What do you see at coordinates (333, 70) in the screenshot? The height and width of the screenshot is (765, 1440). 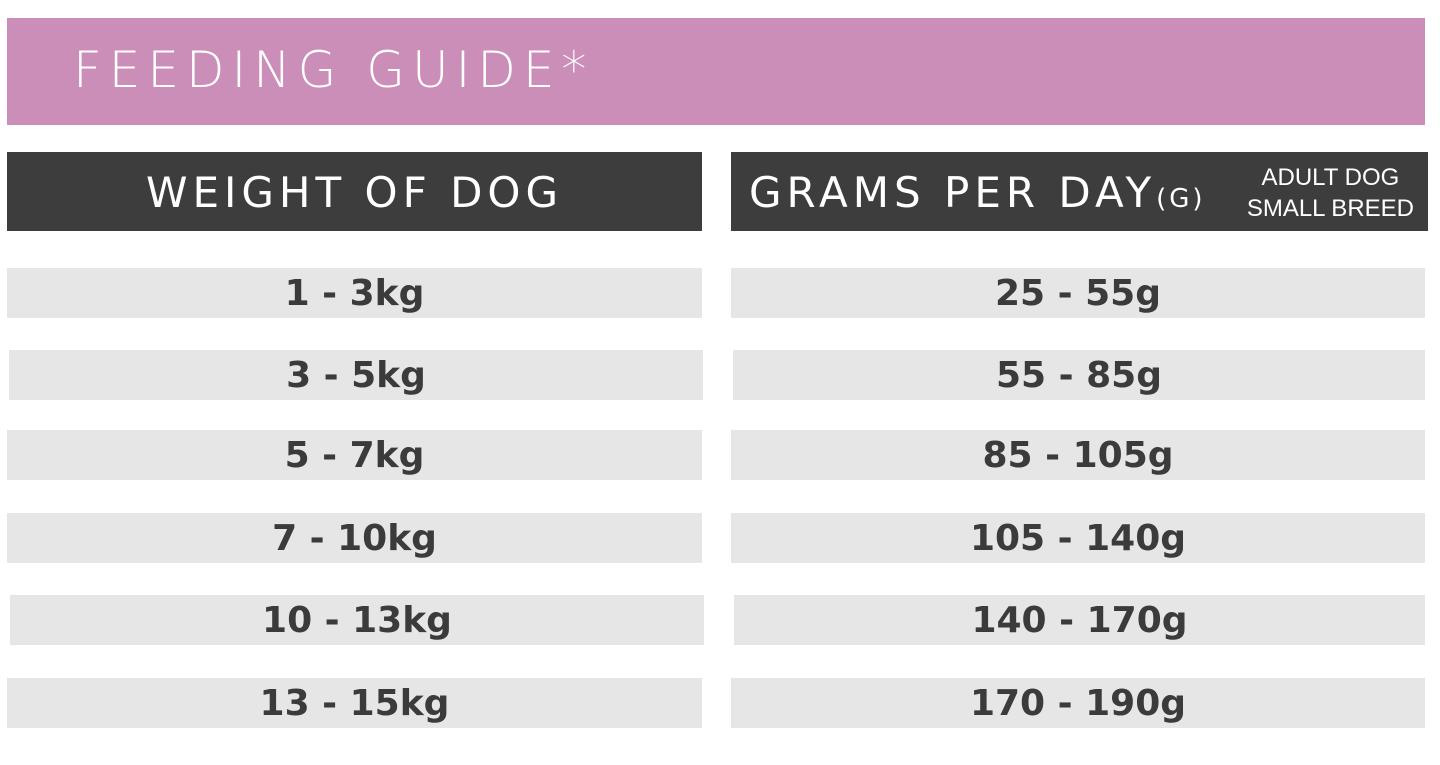 I see `page-title: FEEDING GUIDE*` at bounding box center [333, 70].